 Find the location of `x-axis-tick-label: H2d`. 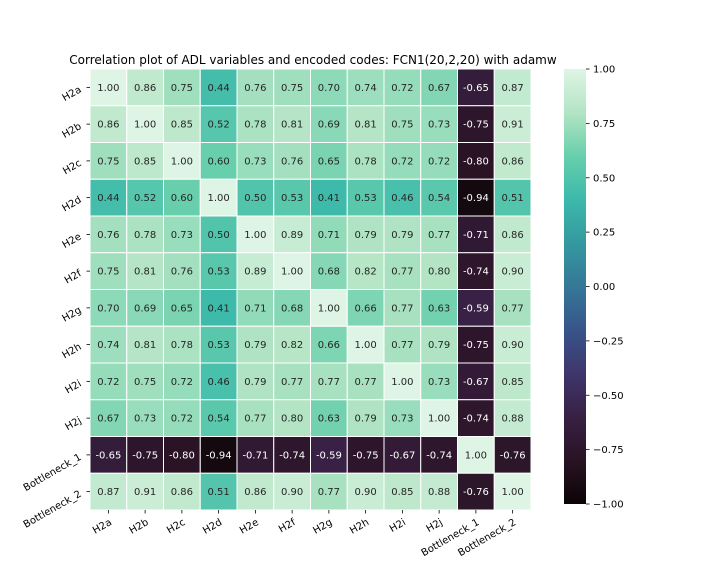

x-axis-tick-label: H2d is located at coordinates (212, 527).